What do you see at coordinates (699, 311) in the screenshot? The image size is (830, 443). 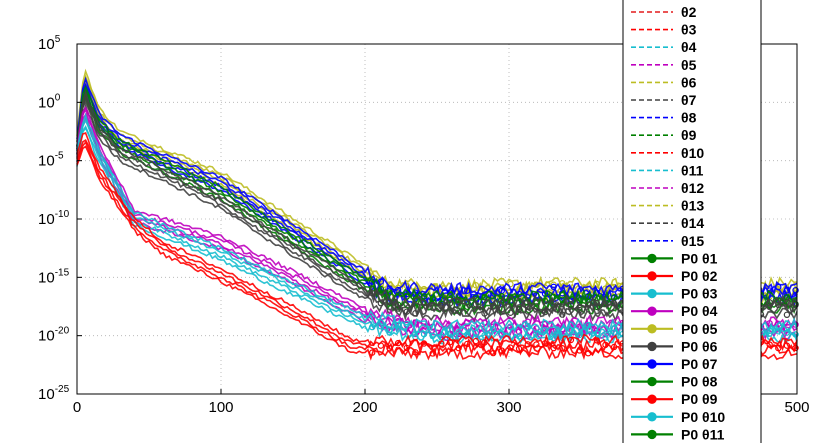 I see `legend-label: P0 θ4` at bounding box center [699, 311].